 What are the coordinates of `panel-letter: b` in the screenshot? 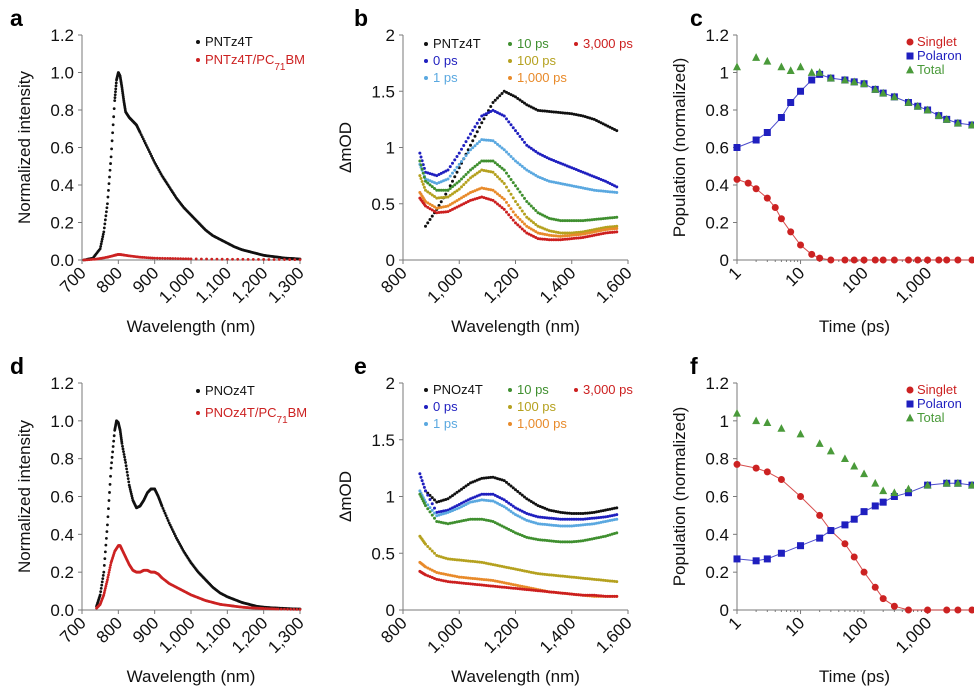 It's located at (361, 18).